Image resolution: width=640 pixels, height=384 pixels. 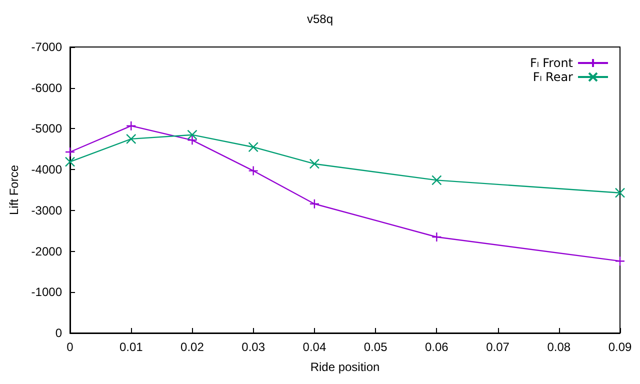 I want to click on x-tick-label: 0.02, so click(x=192, y=347).